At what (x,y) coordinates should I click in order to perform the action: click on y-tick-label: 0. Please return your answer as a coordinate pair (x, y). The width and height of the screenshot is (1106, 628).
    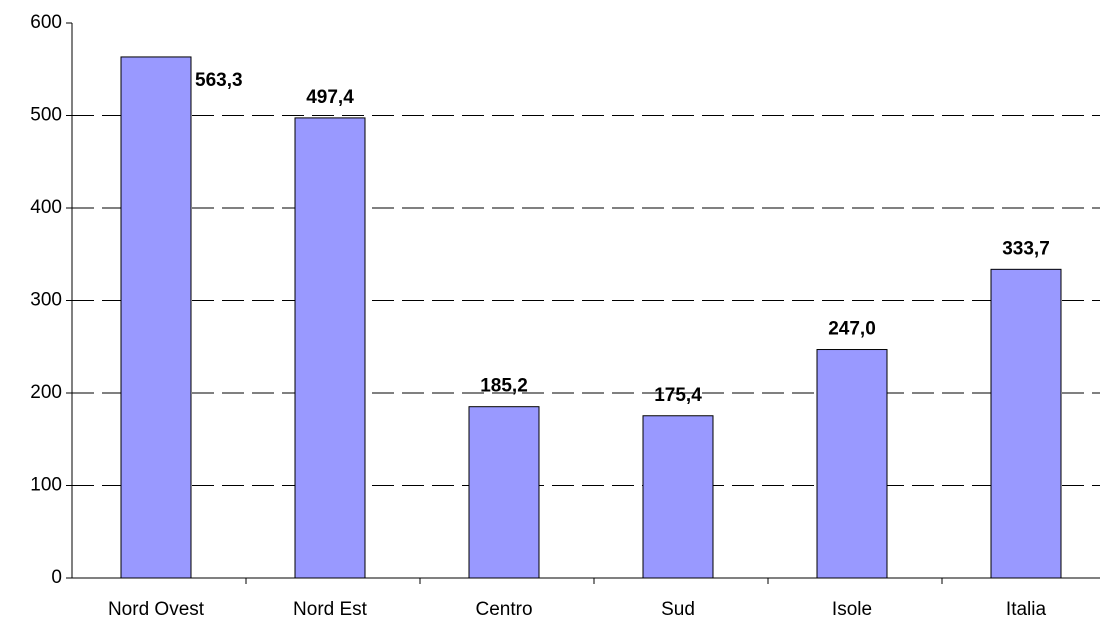
    Looking at the image, I should click on (56, 577).